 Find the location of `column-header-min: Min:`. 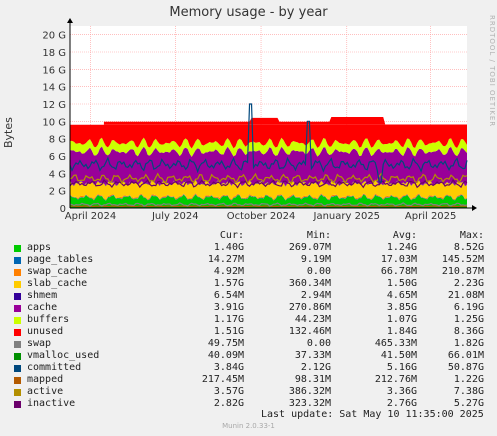

column-header-min: Min: is located at coordinates (318, 235).